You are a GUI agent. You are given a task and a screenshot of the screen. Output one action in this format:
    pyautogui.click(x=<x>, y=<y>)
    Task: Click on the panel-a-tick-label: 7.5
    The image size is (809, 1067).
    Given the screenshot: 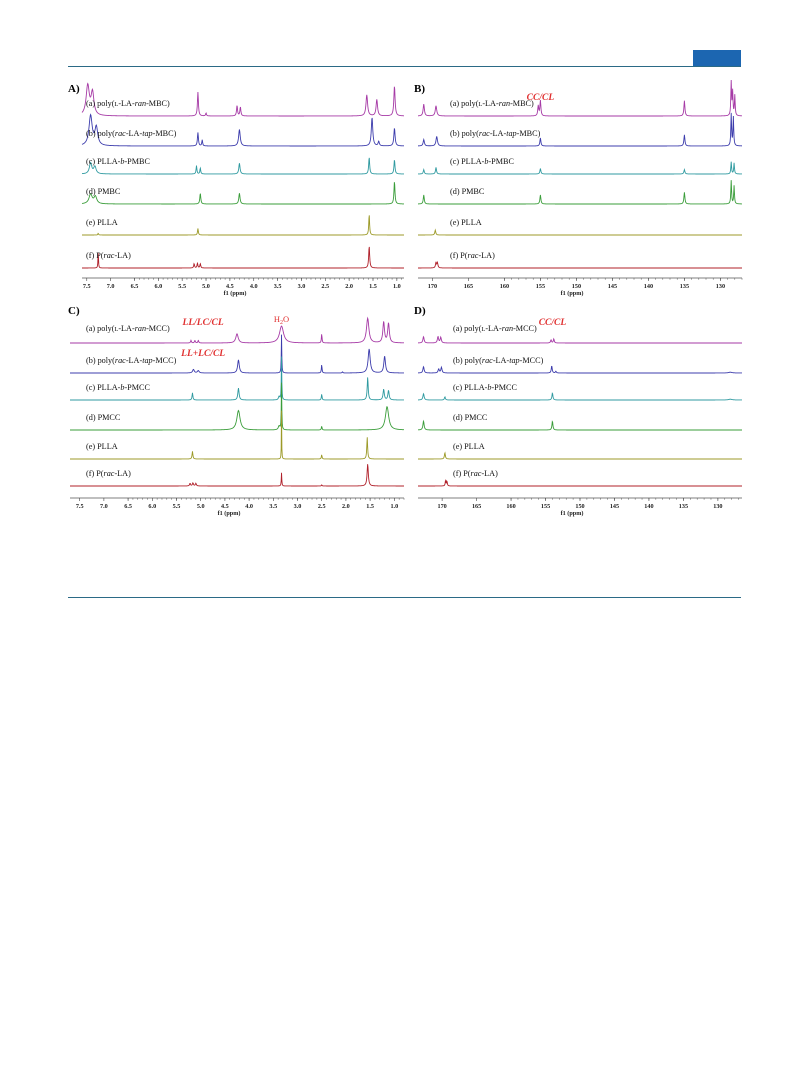 What is the action you would take?
    pyautogui.click(x=87, y=286)
    